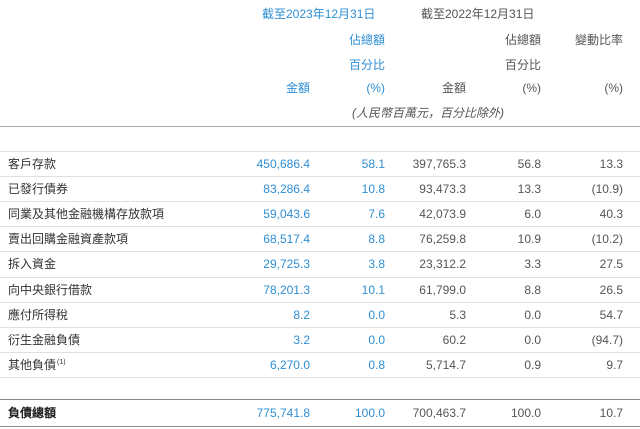 This screenshot has height=429, width=640. I want to click on amount-2023-cell: 450,686.4, so click(283, 164).